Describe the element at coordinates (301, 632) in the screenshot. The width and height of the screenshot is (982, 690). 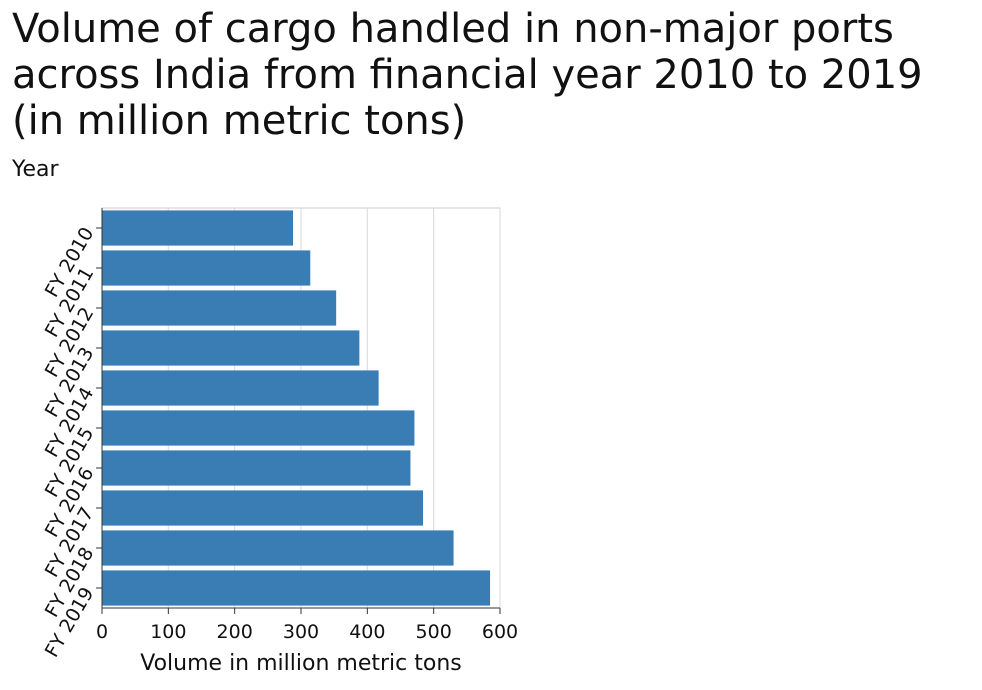
I see `x-tick-label-3: 300` at that location.